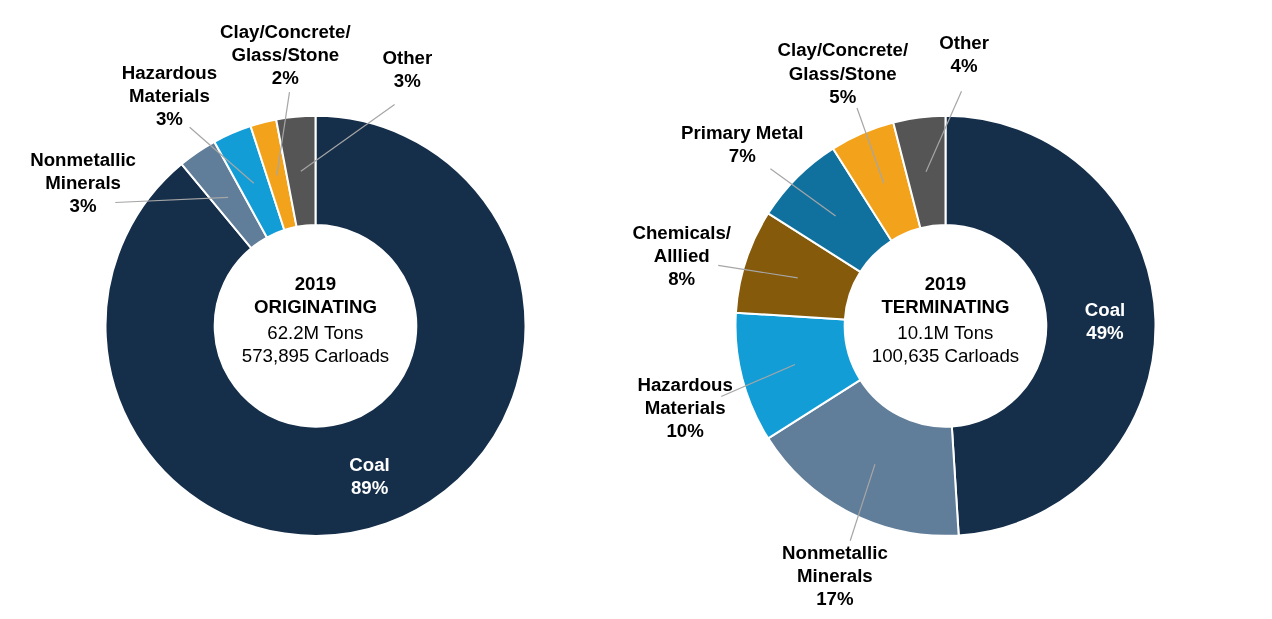  Describe the element at coordinates (316, 295) in the screenshot. I see `text: 2019 ORIGINATING` at that location.